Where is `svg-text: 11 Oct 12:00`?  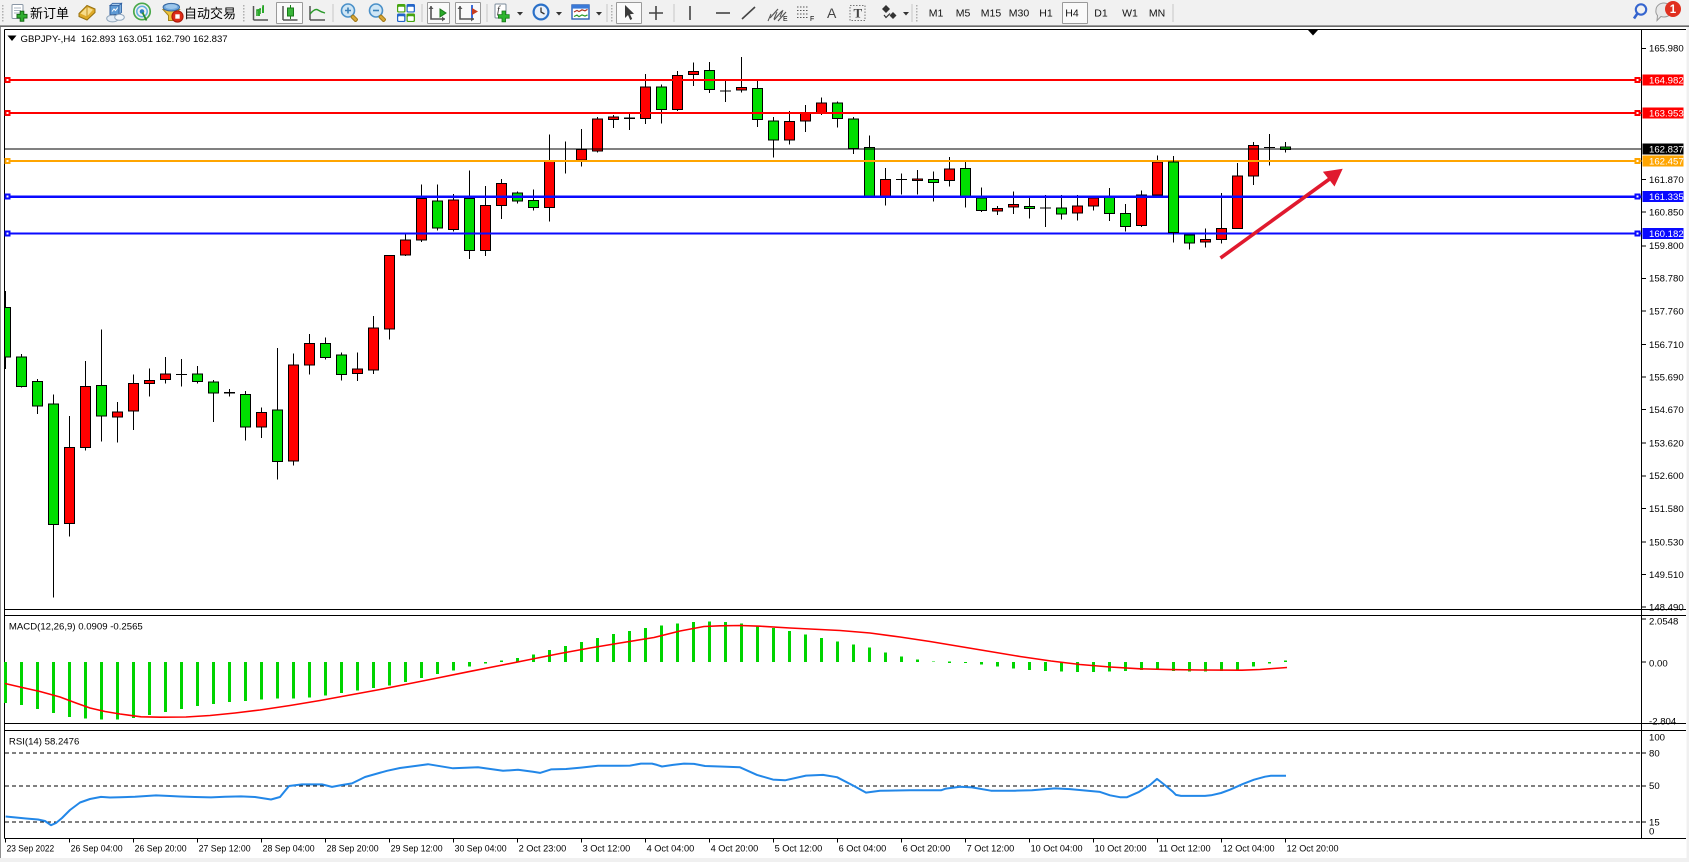 svg-text: 11 Oct 12:00 is located at coordinates (1185, 848).